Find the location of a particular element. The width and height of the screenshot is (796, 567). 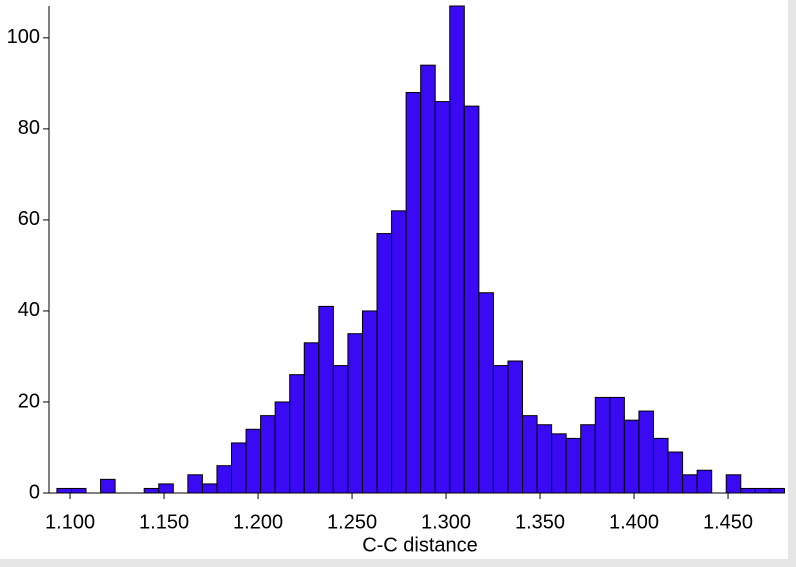

x-axis-label: C-C distance is located at coordinates (420, 545).